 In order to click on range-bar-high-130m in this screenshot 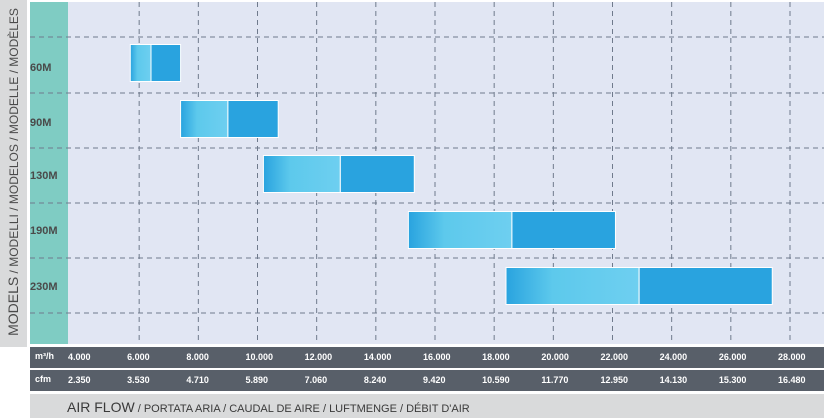, I will do `click(377, 174)`.